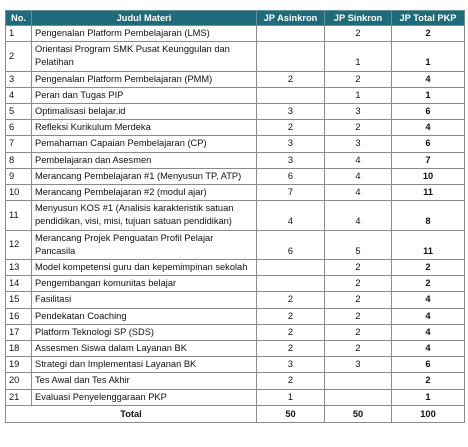 This screenshot has width=468, height=447. I want to click on header-cell: JP Sinkron, so click(358, 18).